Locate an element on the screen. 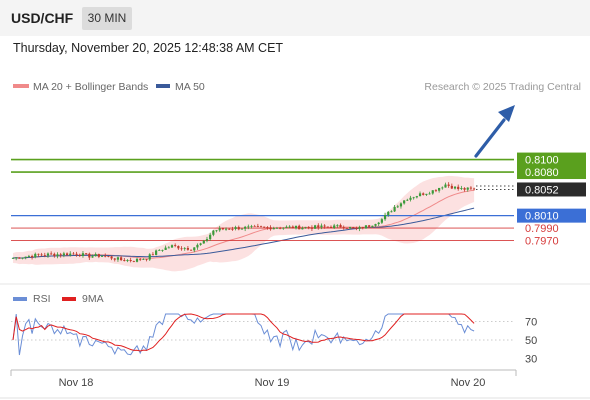 This screenshot has width=590, height=400. ma20-legend-label: MA 20 + Bollinger Bands is located at coordinates (90, 87).